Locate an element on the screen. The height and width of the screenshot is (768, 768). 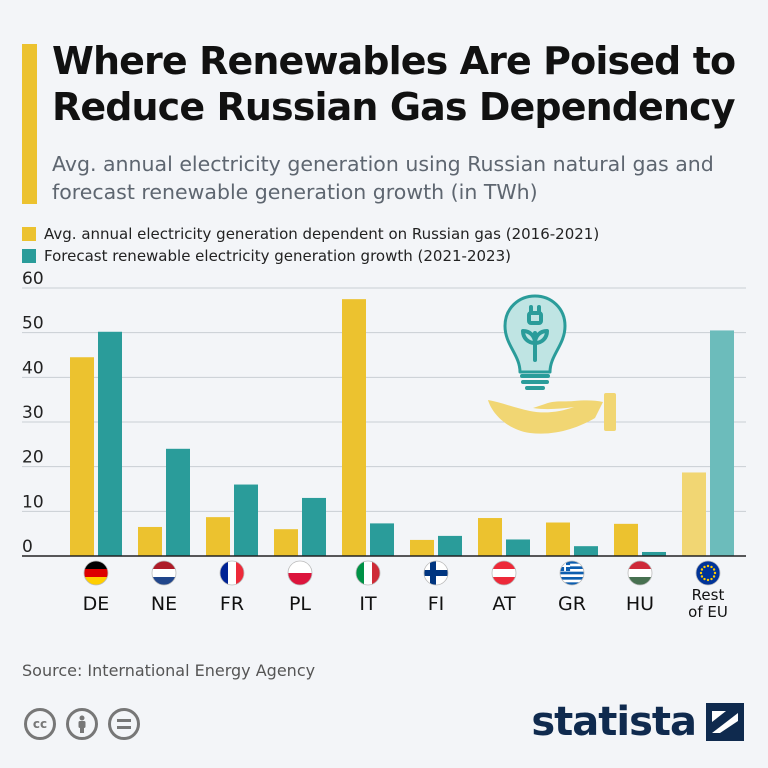
bar-renewable-hu is located at coordinates (654, 553).